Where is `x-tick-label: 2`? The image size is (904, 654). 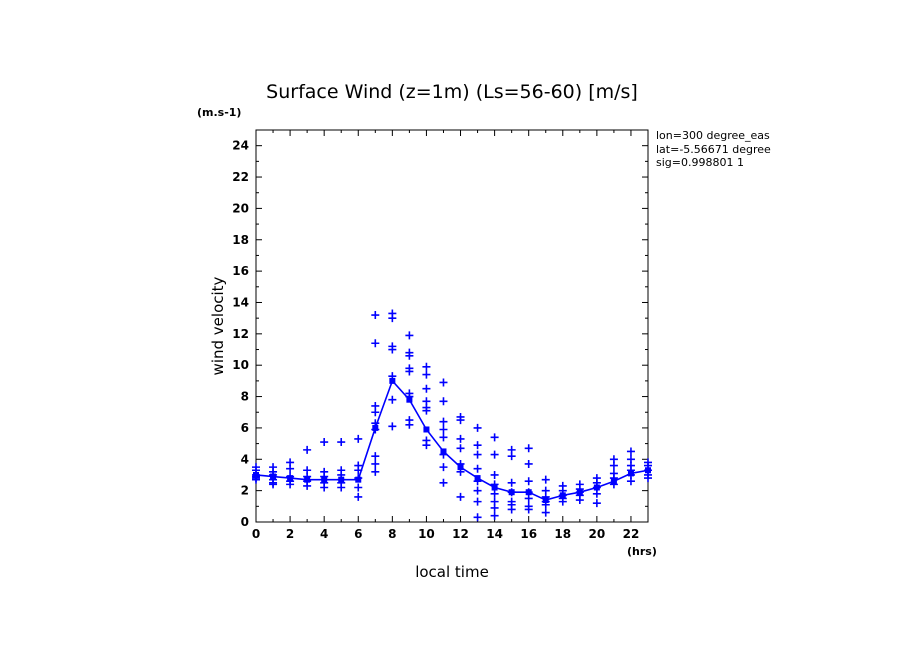
x-tick-label: 2 is located at coordinates (290, 534).